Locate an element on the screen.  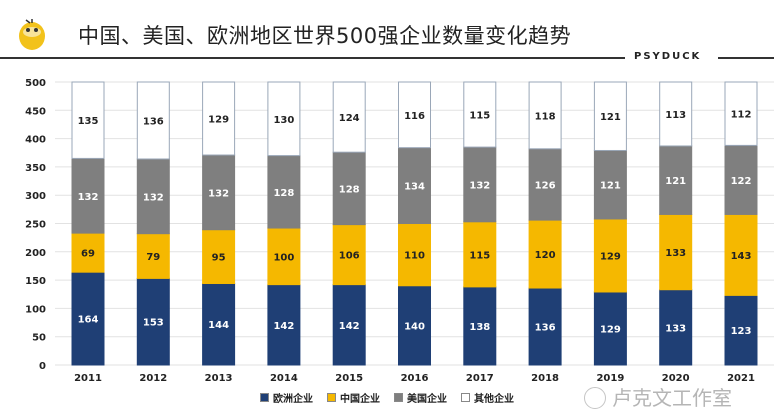
y-tick-label: 350 is located at coordinates (35, 168).